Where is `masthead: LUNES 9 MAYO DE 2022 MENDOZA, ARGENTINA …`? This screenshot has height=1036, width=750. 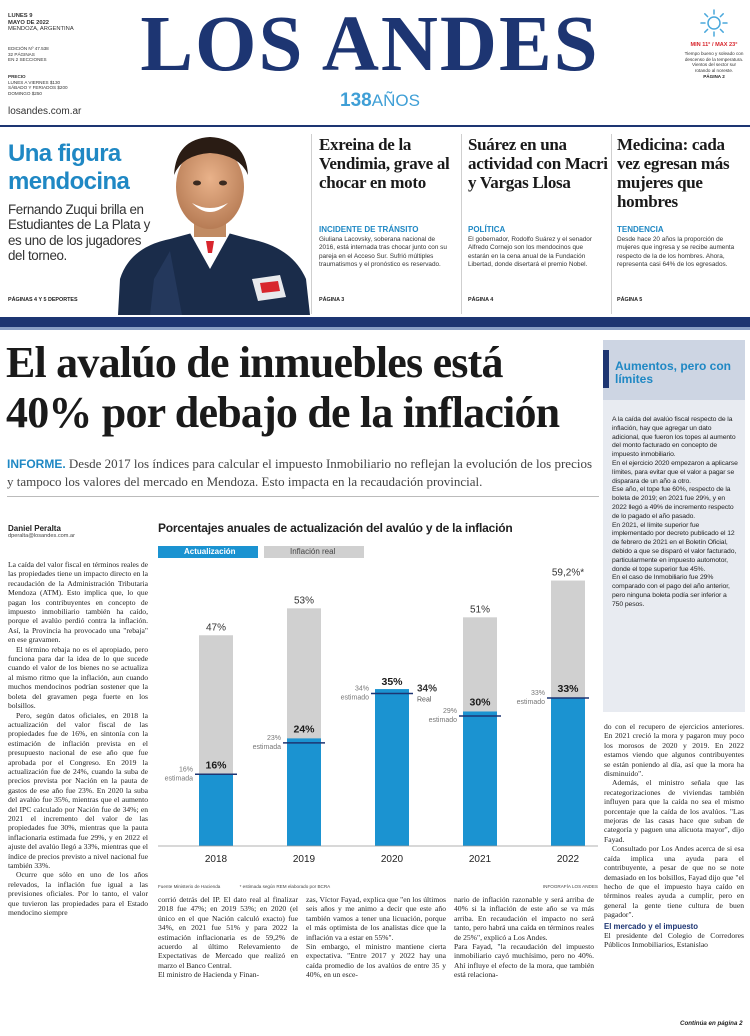 masthead: LUNES 9 MAYO DE 2022 MENDOZA, ARGENTINA … is located at coordinates (375, 62).